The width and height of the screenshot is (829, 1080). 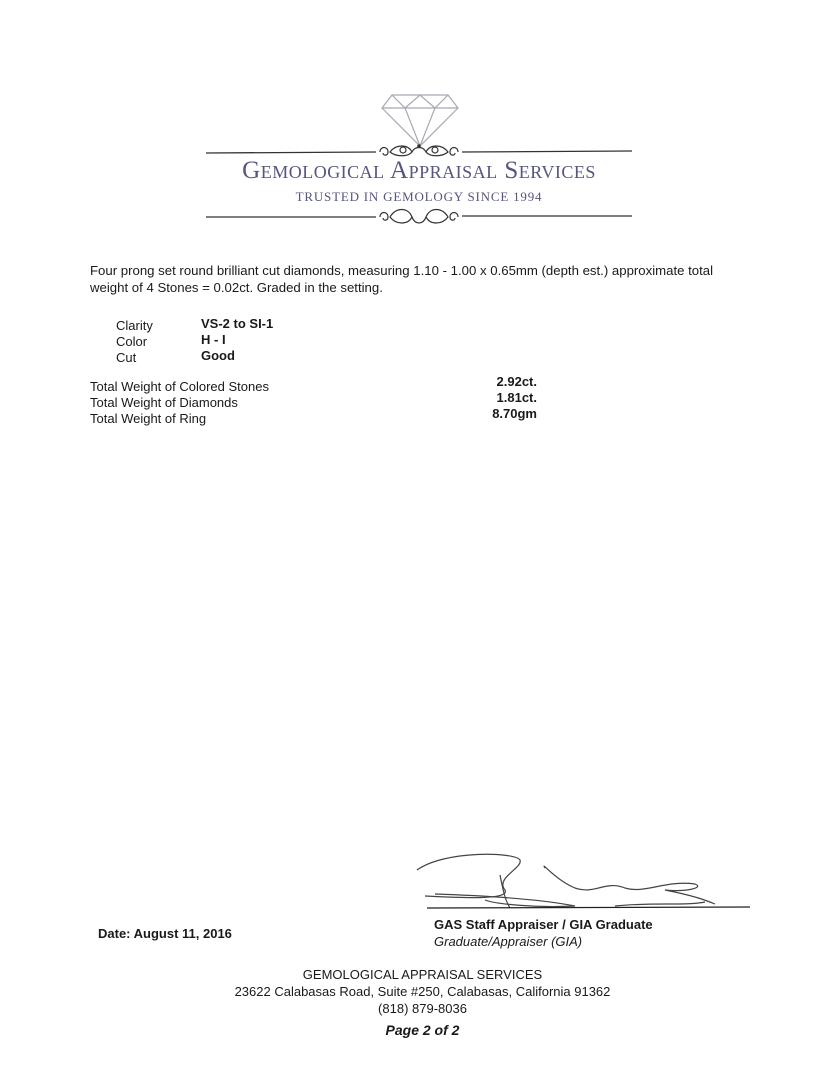 I want to click on top-flourish-divider, so click(x=419, y=150).